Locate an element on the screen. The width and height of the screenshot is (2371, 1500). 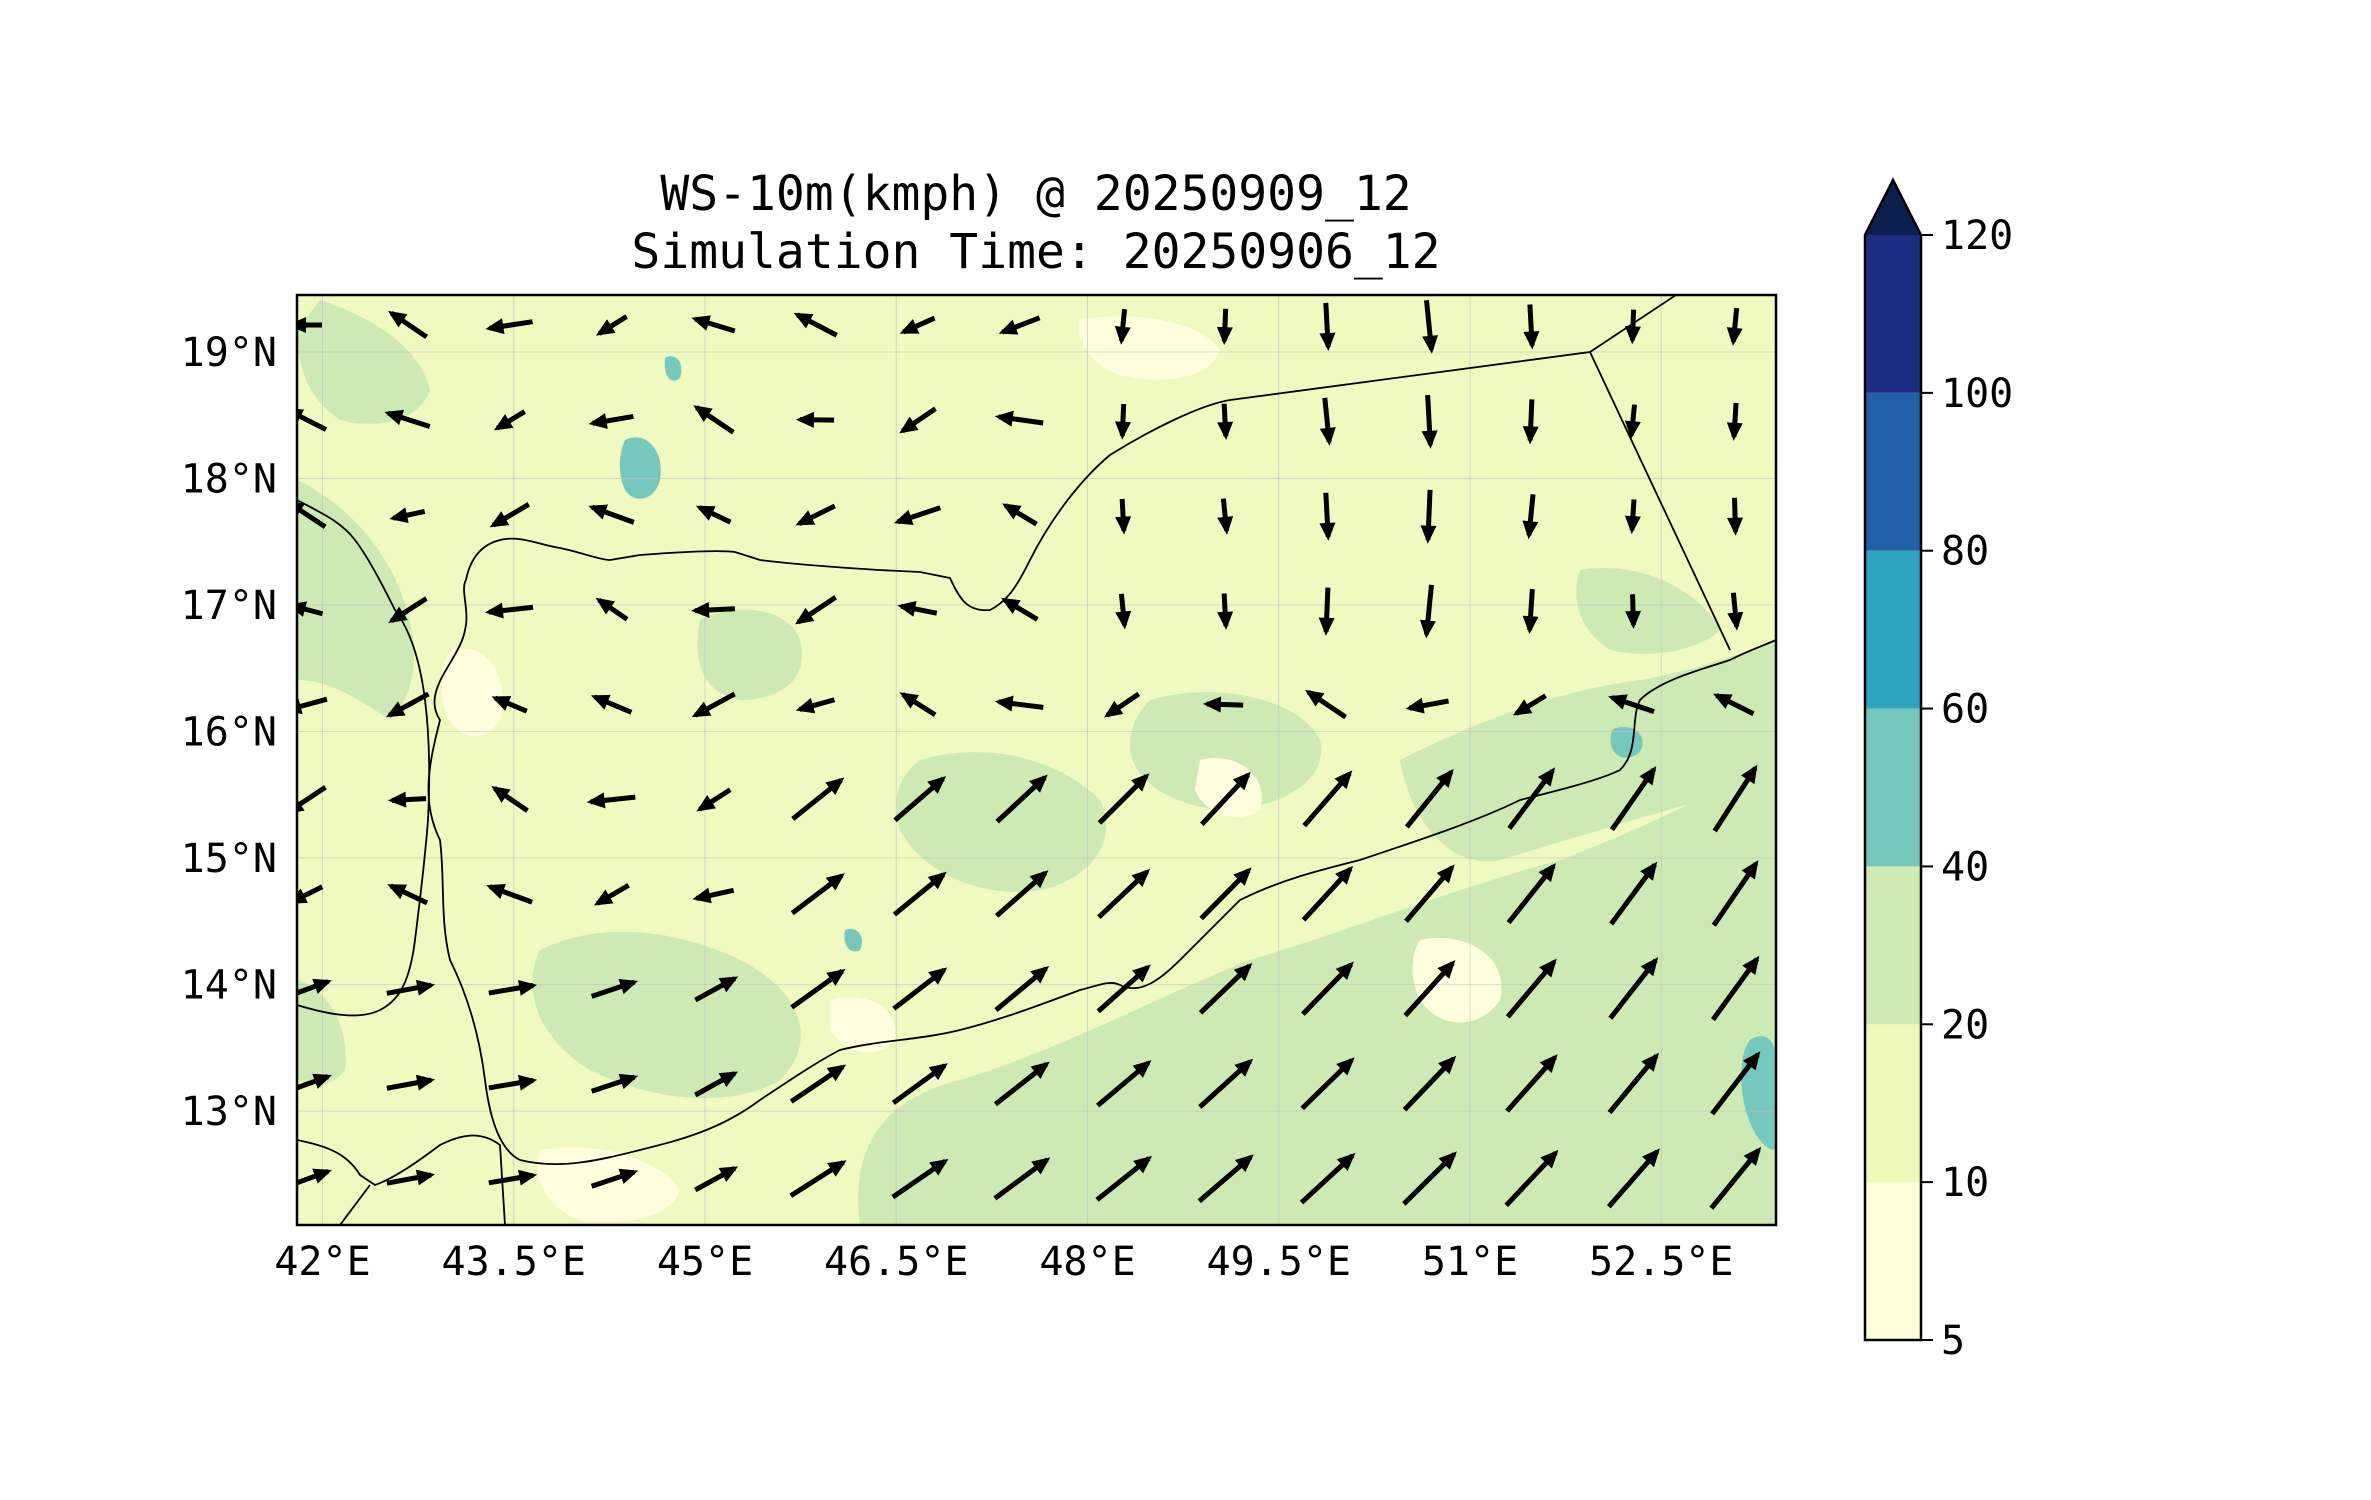
colorbar-outline is located at coordinates (1893, 759).